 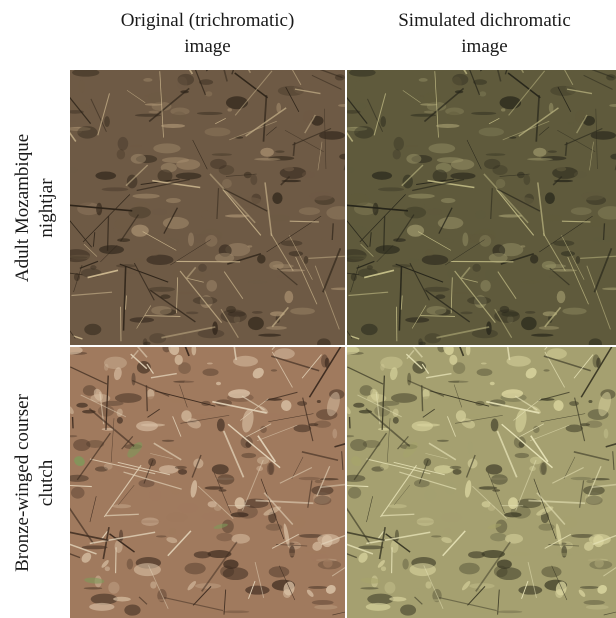 What do you see at coordinates (46, 207) in the screenshot?
I see `row-label-line: nightjar` at bounding box center [46, 207].